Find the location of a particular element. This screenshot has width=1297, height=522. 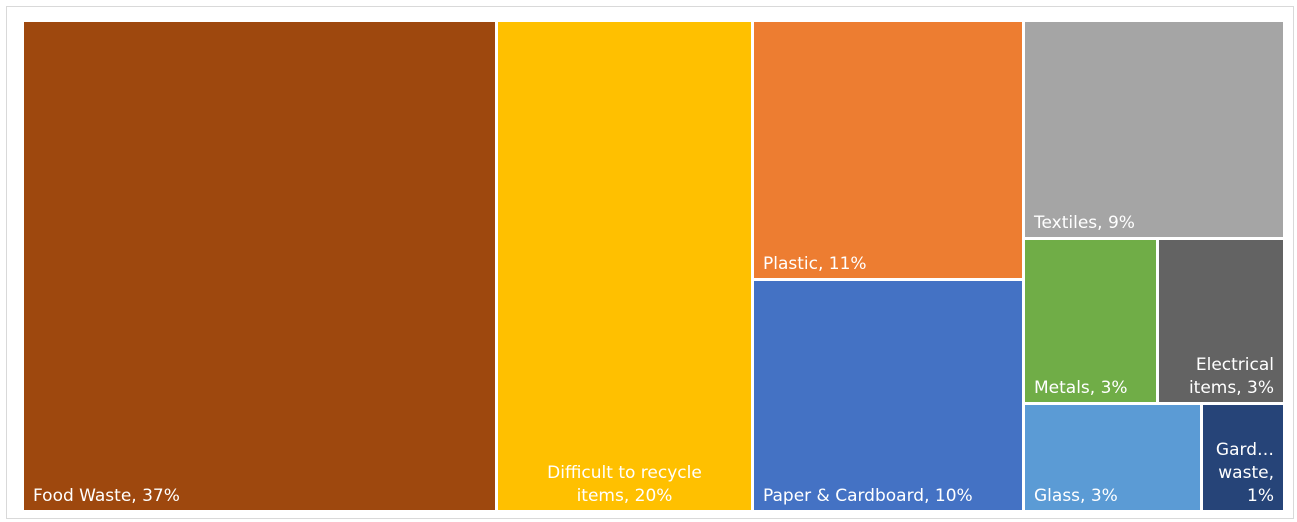

tile-rect-metals is located at coordinates (1090, 321).